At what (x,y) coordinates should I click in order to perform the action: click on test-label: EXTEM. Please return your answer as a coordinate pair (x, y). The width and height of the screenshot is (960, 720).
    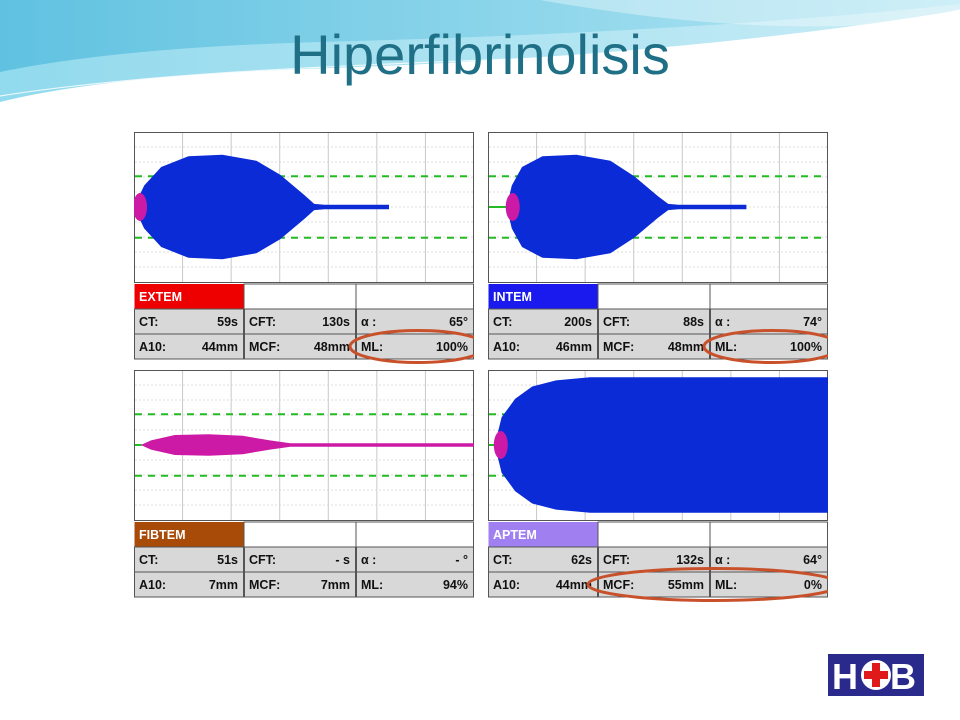
    Looking at the image, I should click on (160, 297).